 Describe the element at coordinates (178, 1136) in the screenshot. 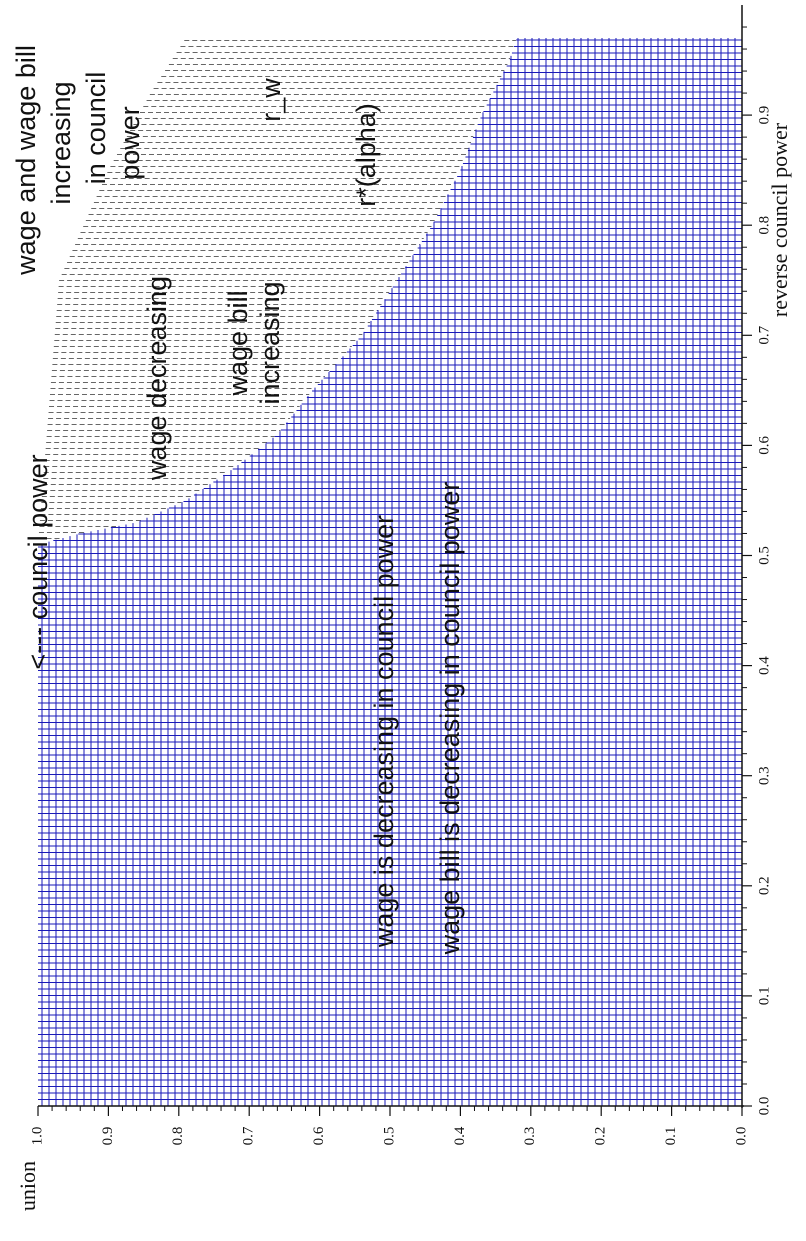

I see `y-tick-label: 0.8` at that location.